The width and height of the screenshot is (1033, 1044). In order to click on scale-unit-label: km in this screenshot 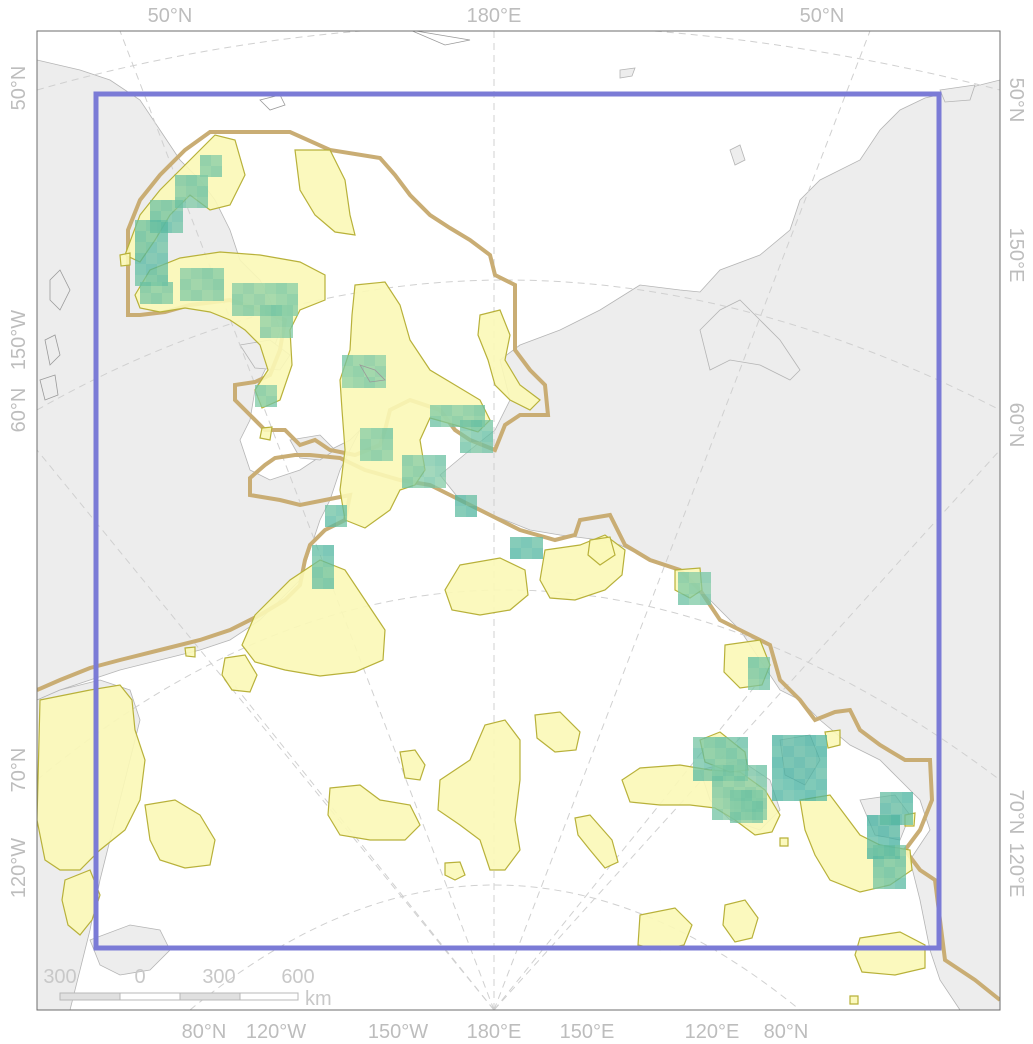, I will do `click(318, 999)`.